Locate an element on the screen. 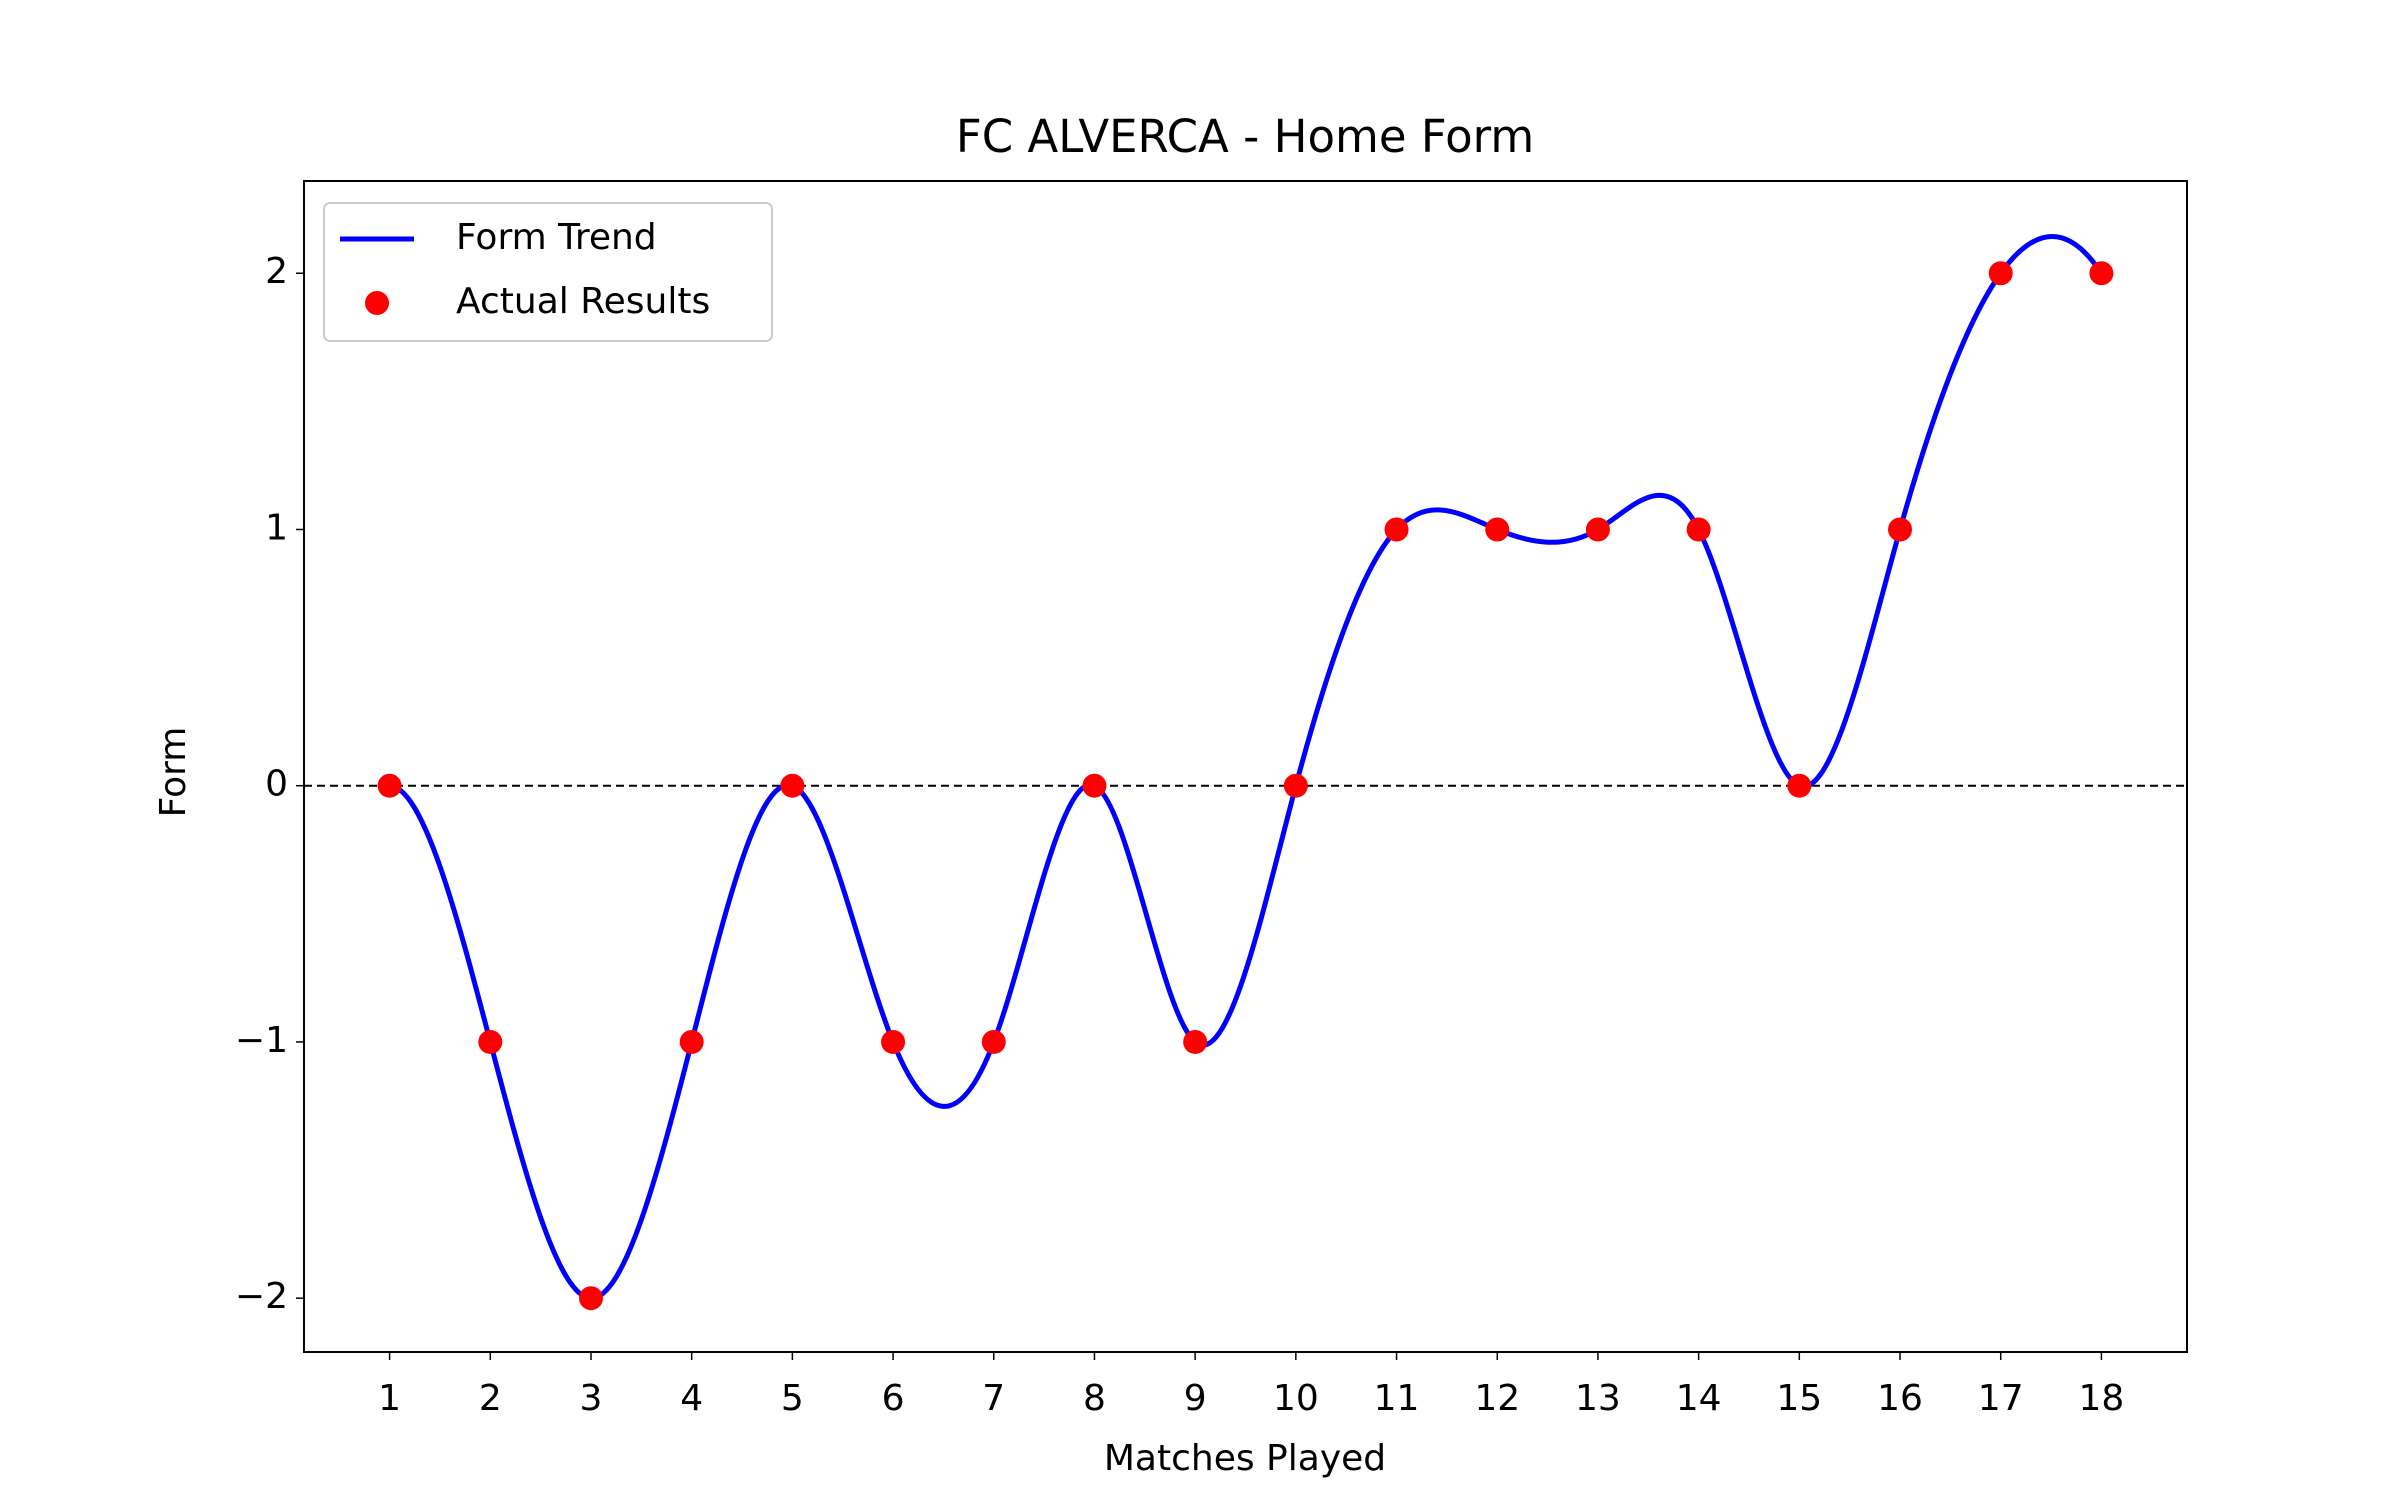 The height and width of the screenshot is (1500, 2400). x-tick-label: 12 is located at coordinates (1497, 1398).